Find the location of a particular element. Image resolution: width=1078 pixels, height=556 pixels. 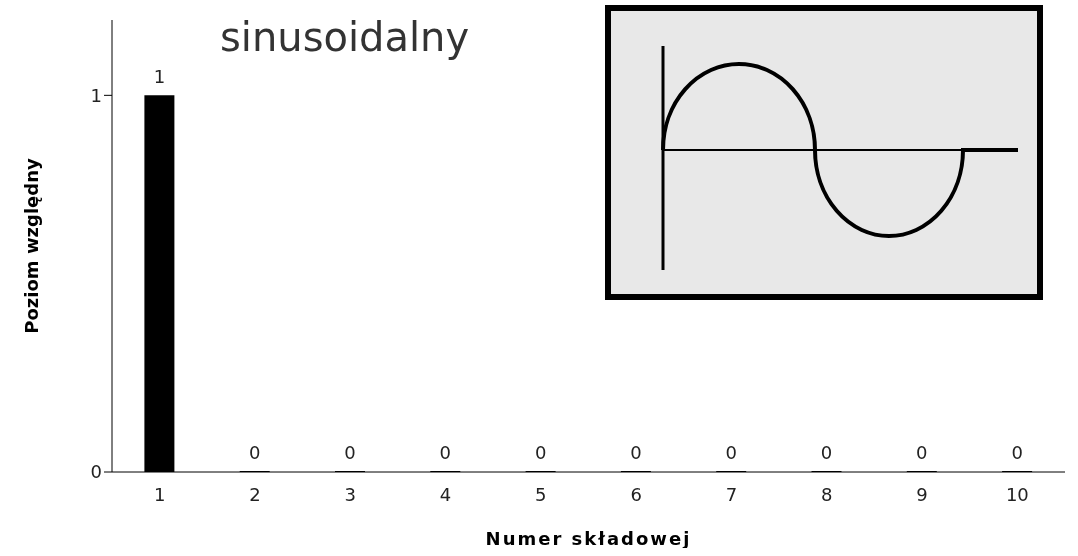

x-tick-label: 4 is located at coordinates (445, 494).